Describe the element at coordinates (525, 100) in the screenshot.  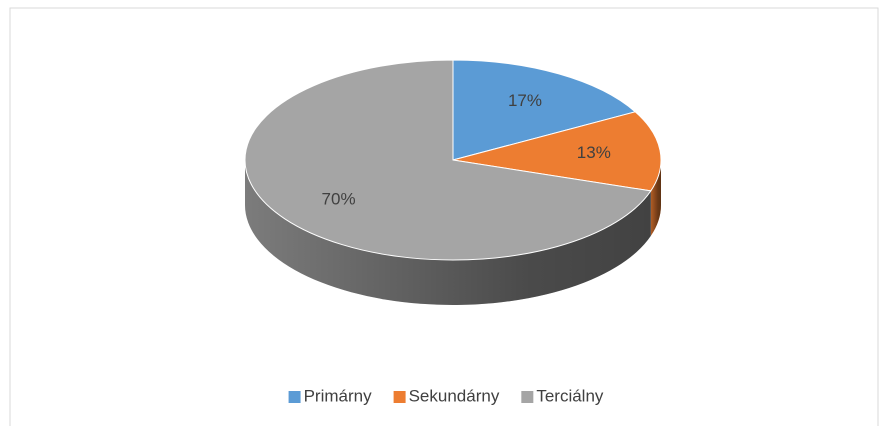
I see `data-label: 17%` at that location.